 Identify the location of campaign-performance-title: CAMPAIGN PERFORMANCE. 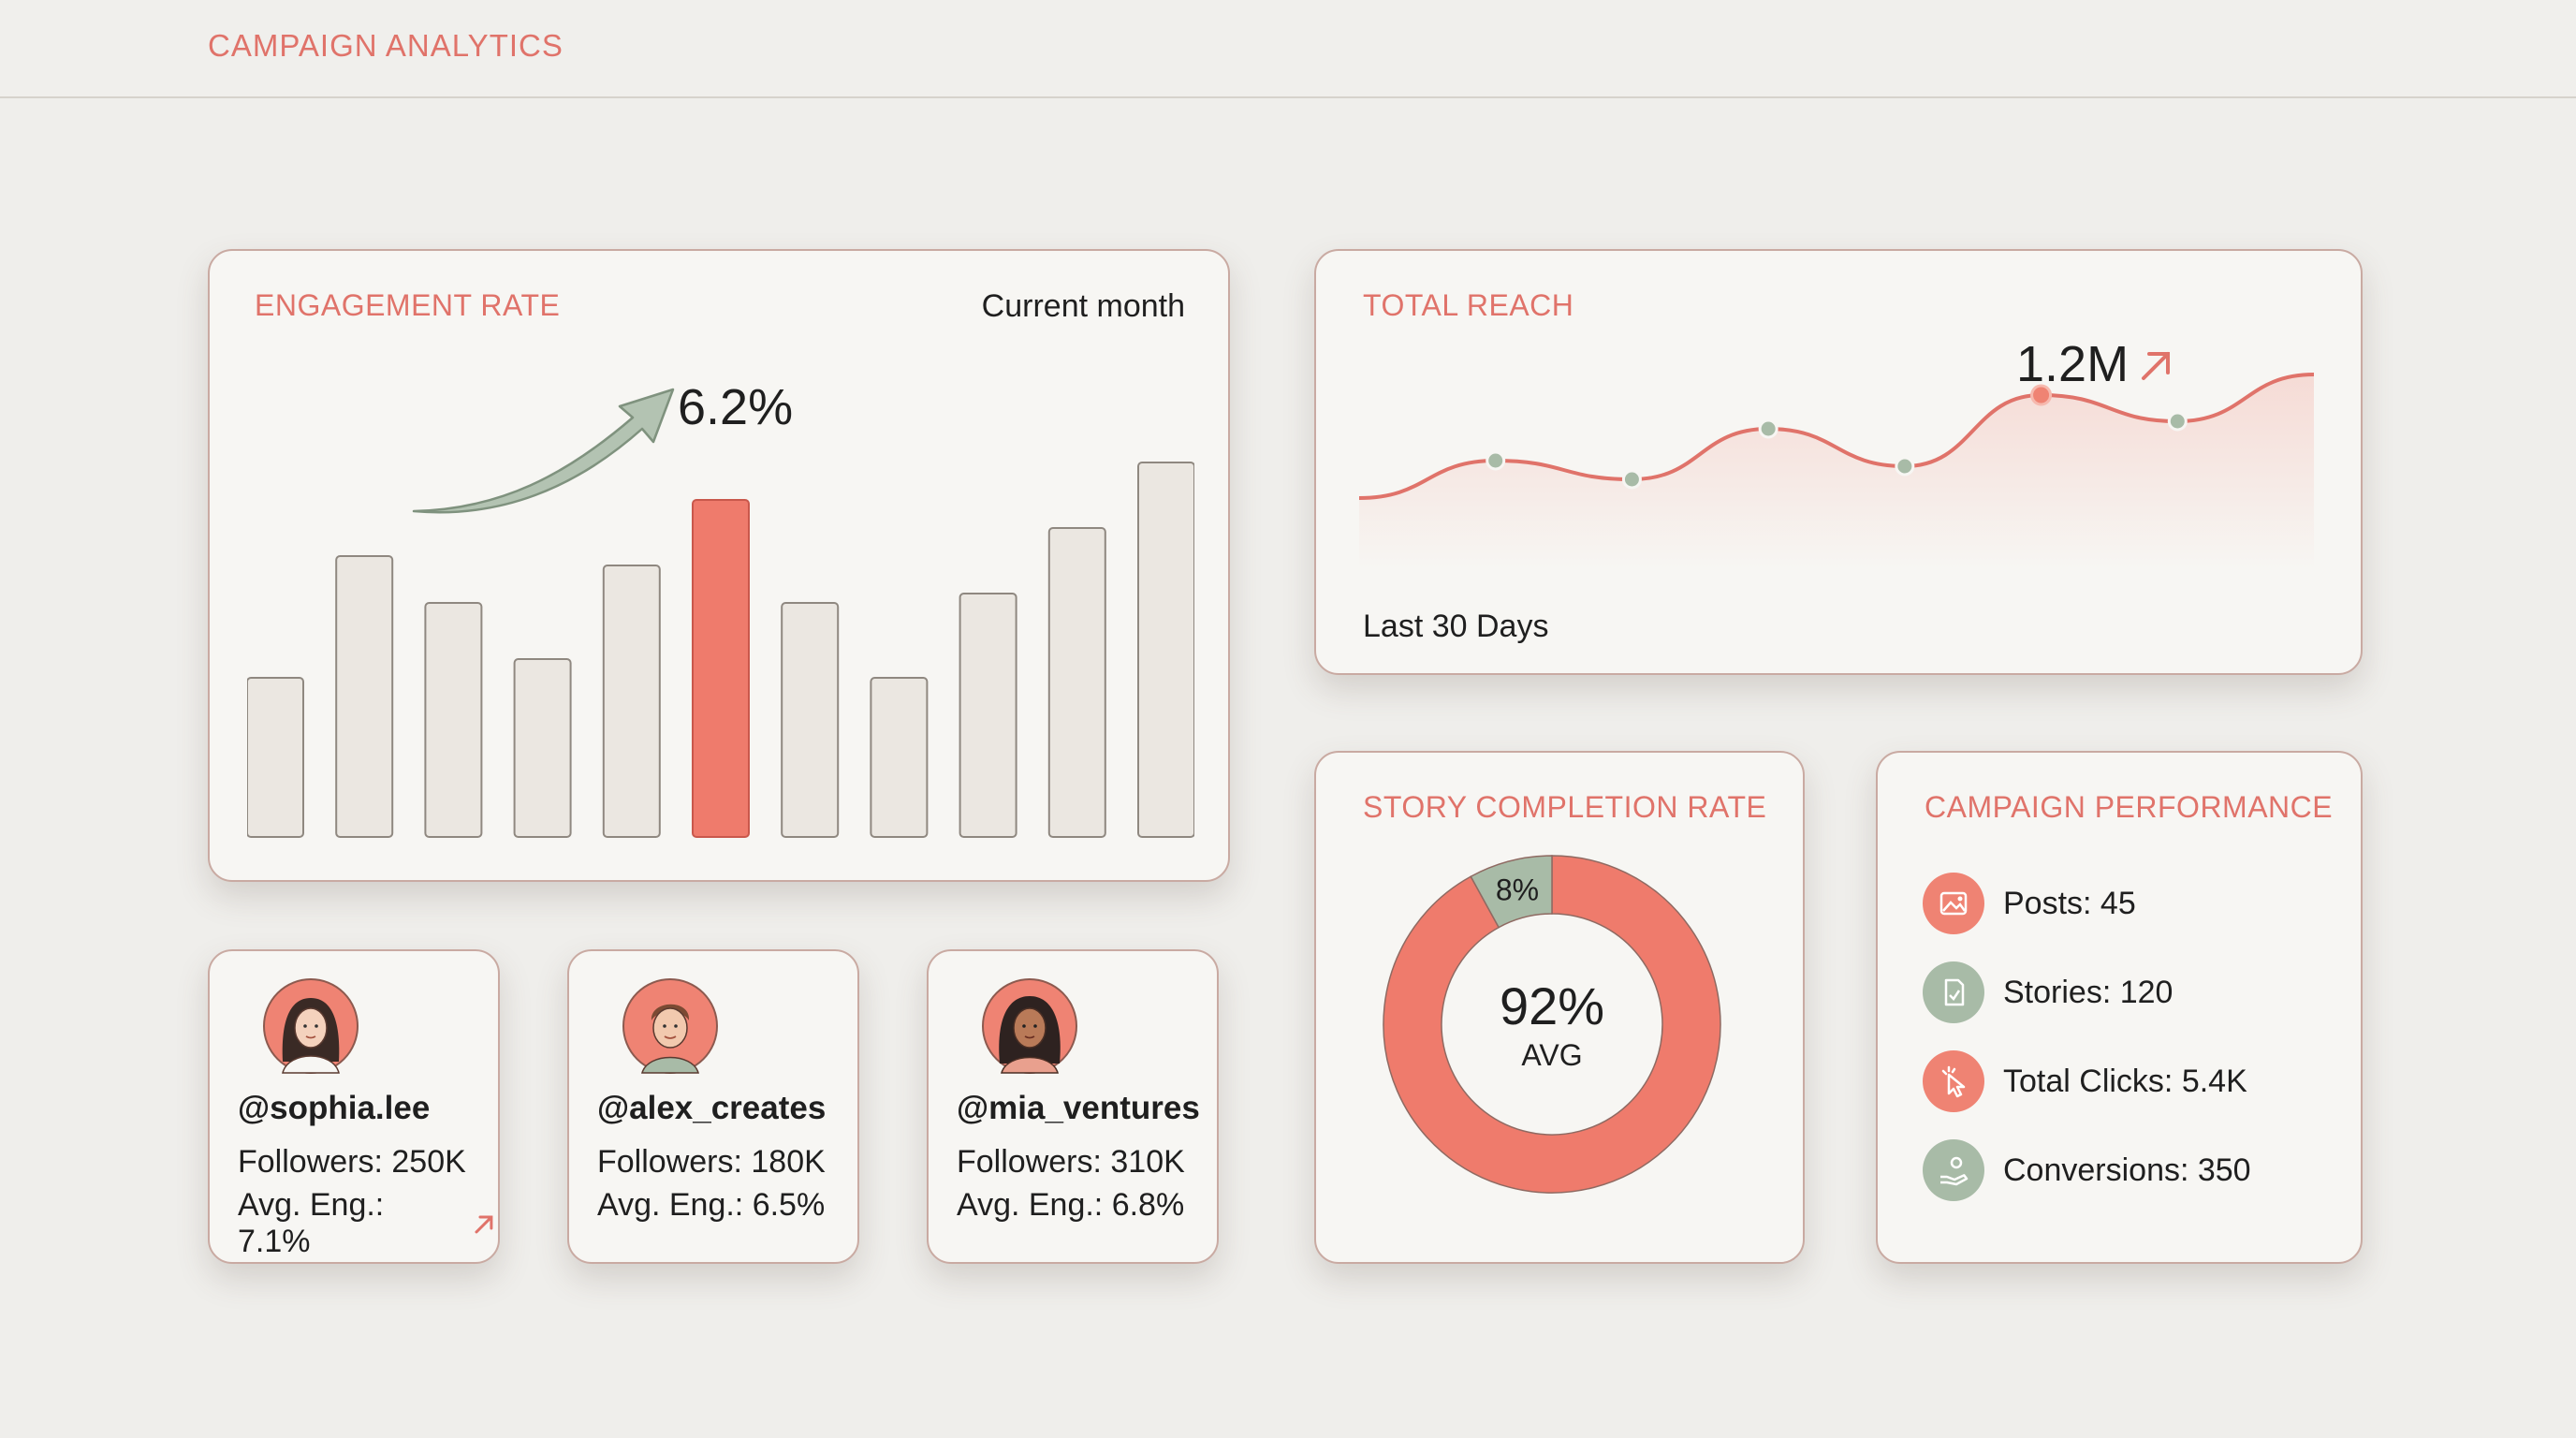
(2129, 807).